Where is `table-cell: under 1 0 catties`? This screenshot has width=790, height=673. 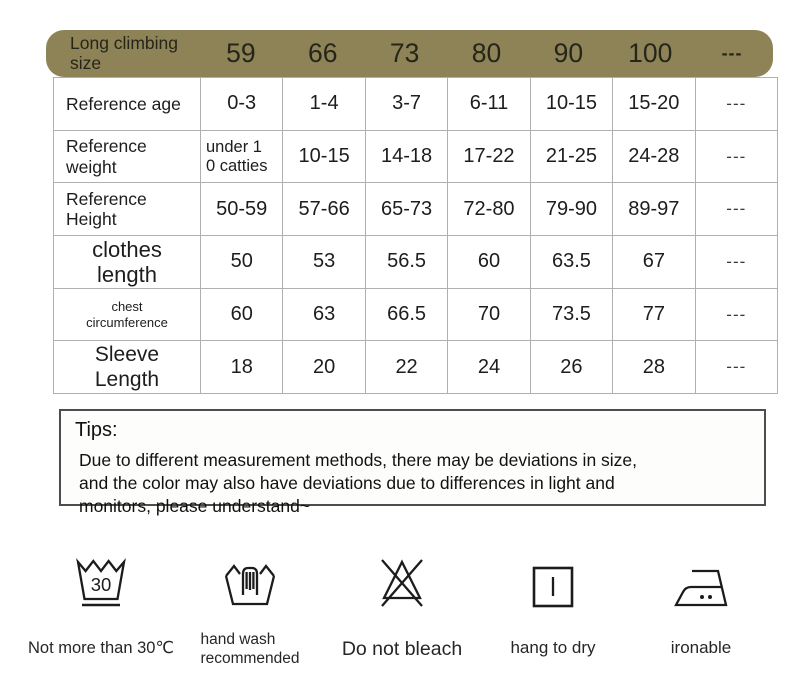
table-cell: under 1 0 catties is located at coordinates (242, 157).